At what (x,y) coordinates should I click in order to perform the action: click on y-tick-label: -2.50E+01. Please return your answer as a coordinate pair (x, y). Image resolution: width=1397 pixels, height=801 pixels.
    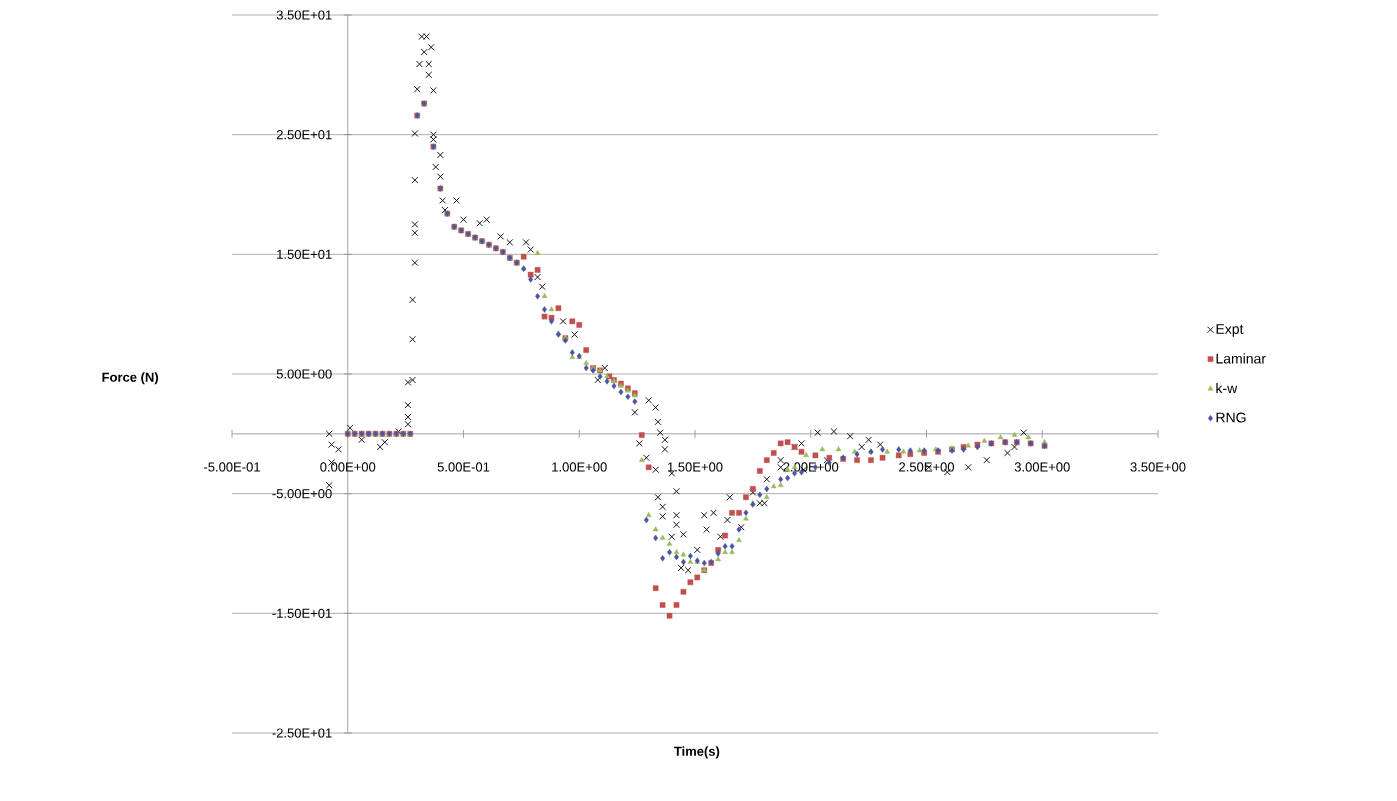
    Looking at the image, I should click on (302, 733).